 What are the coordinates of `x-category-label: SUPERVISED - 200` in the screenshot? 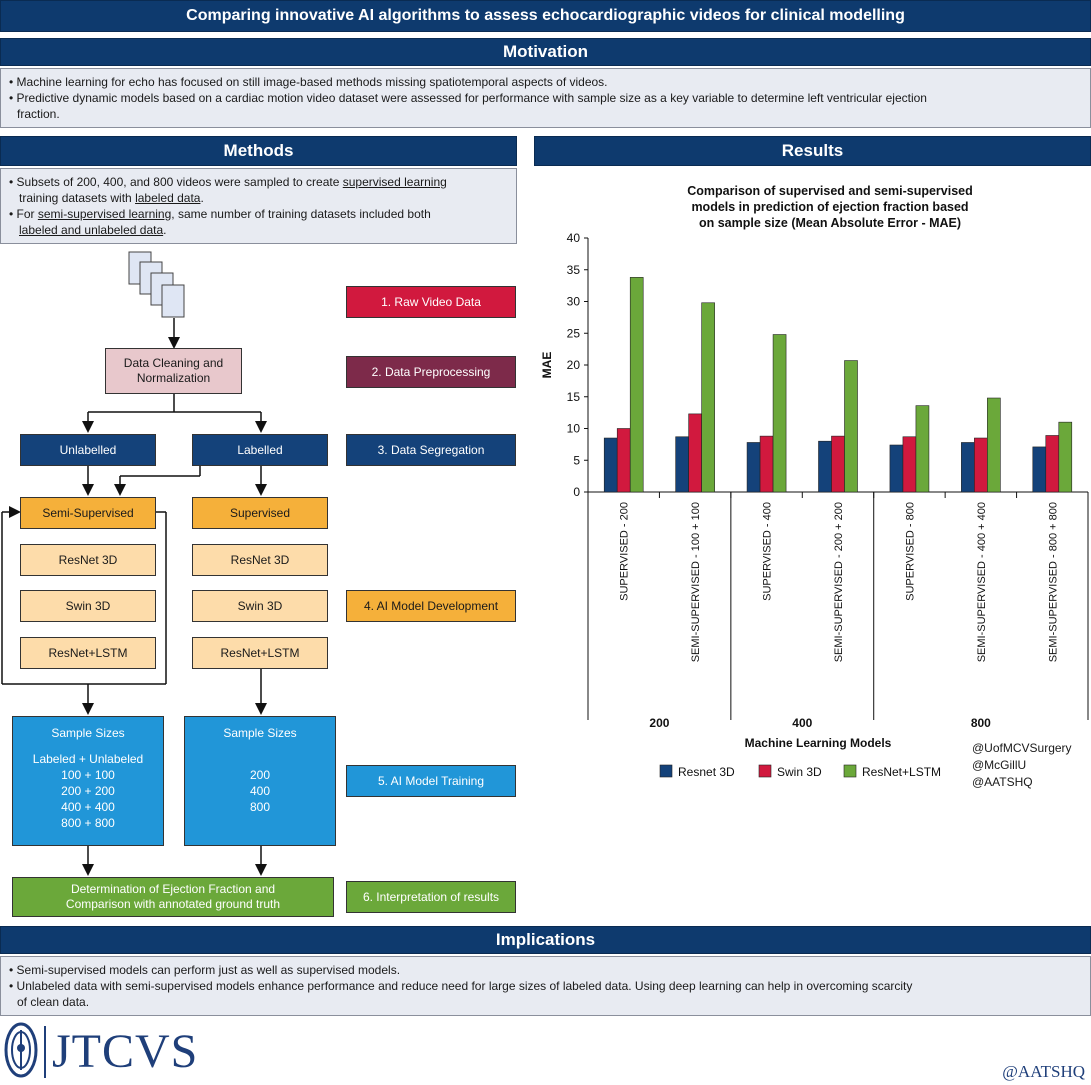 It's located at (625, 551).